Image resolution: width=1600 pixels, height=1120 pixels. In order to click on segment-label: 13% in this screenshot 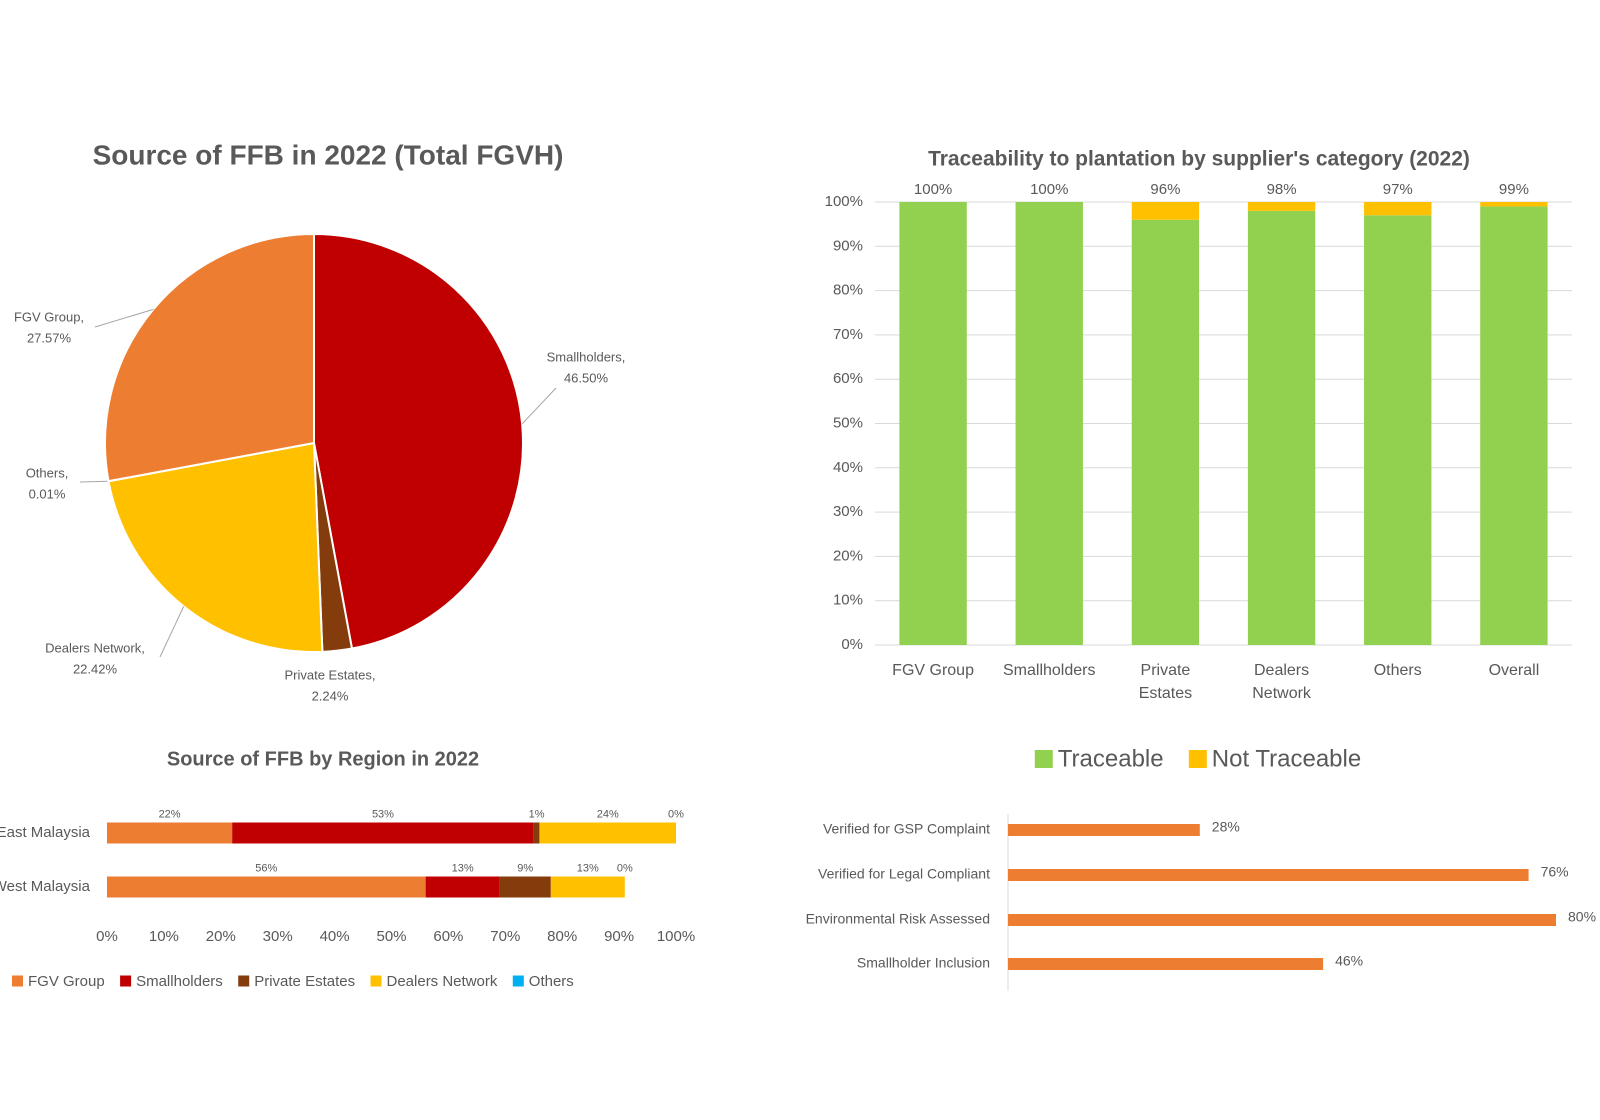, I will do `click(463, 868)`.